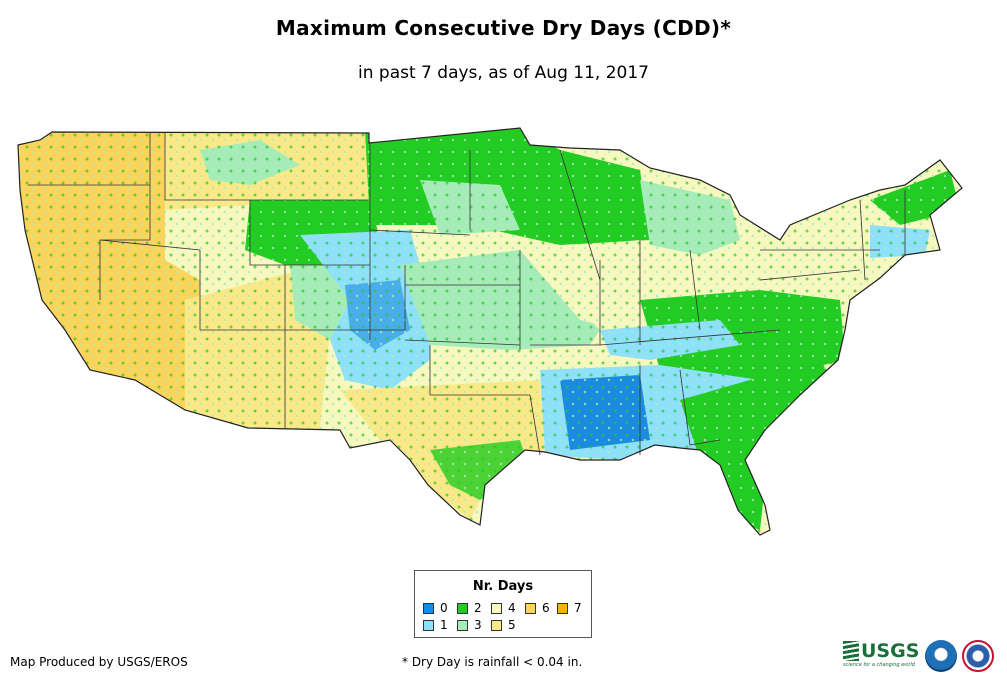 This screenshot has width=1007, height=691. Describe the element at coordinates (503, 586) in the screenshot. I see `legend-title: Nr. Days` at that location.